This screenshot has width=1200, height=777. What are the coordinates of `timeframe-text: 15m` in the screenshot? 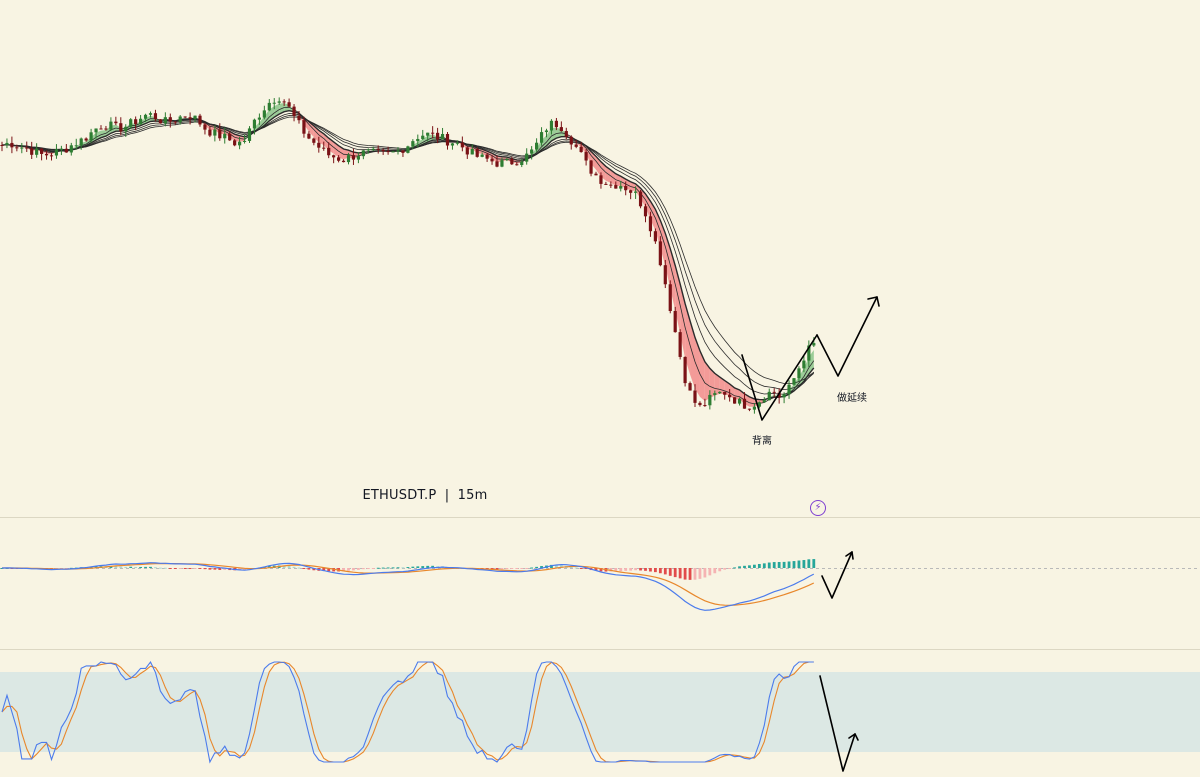 It's located at (472, 495).